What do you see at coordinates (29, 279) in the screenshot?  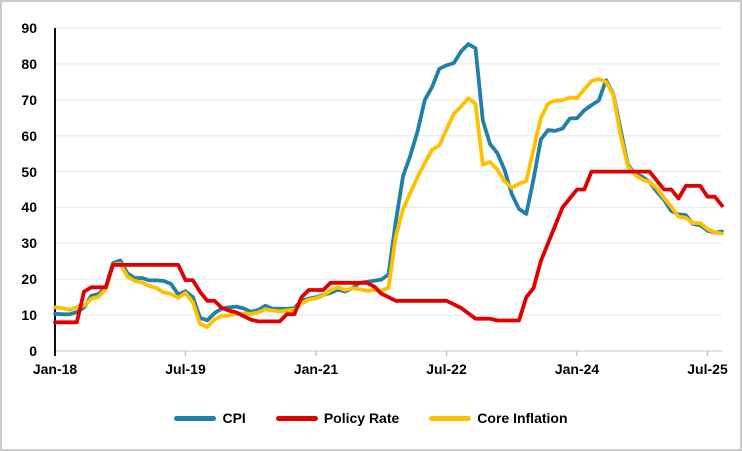 I see `y-tick-label: 20` at bounding box center [29, 279].